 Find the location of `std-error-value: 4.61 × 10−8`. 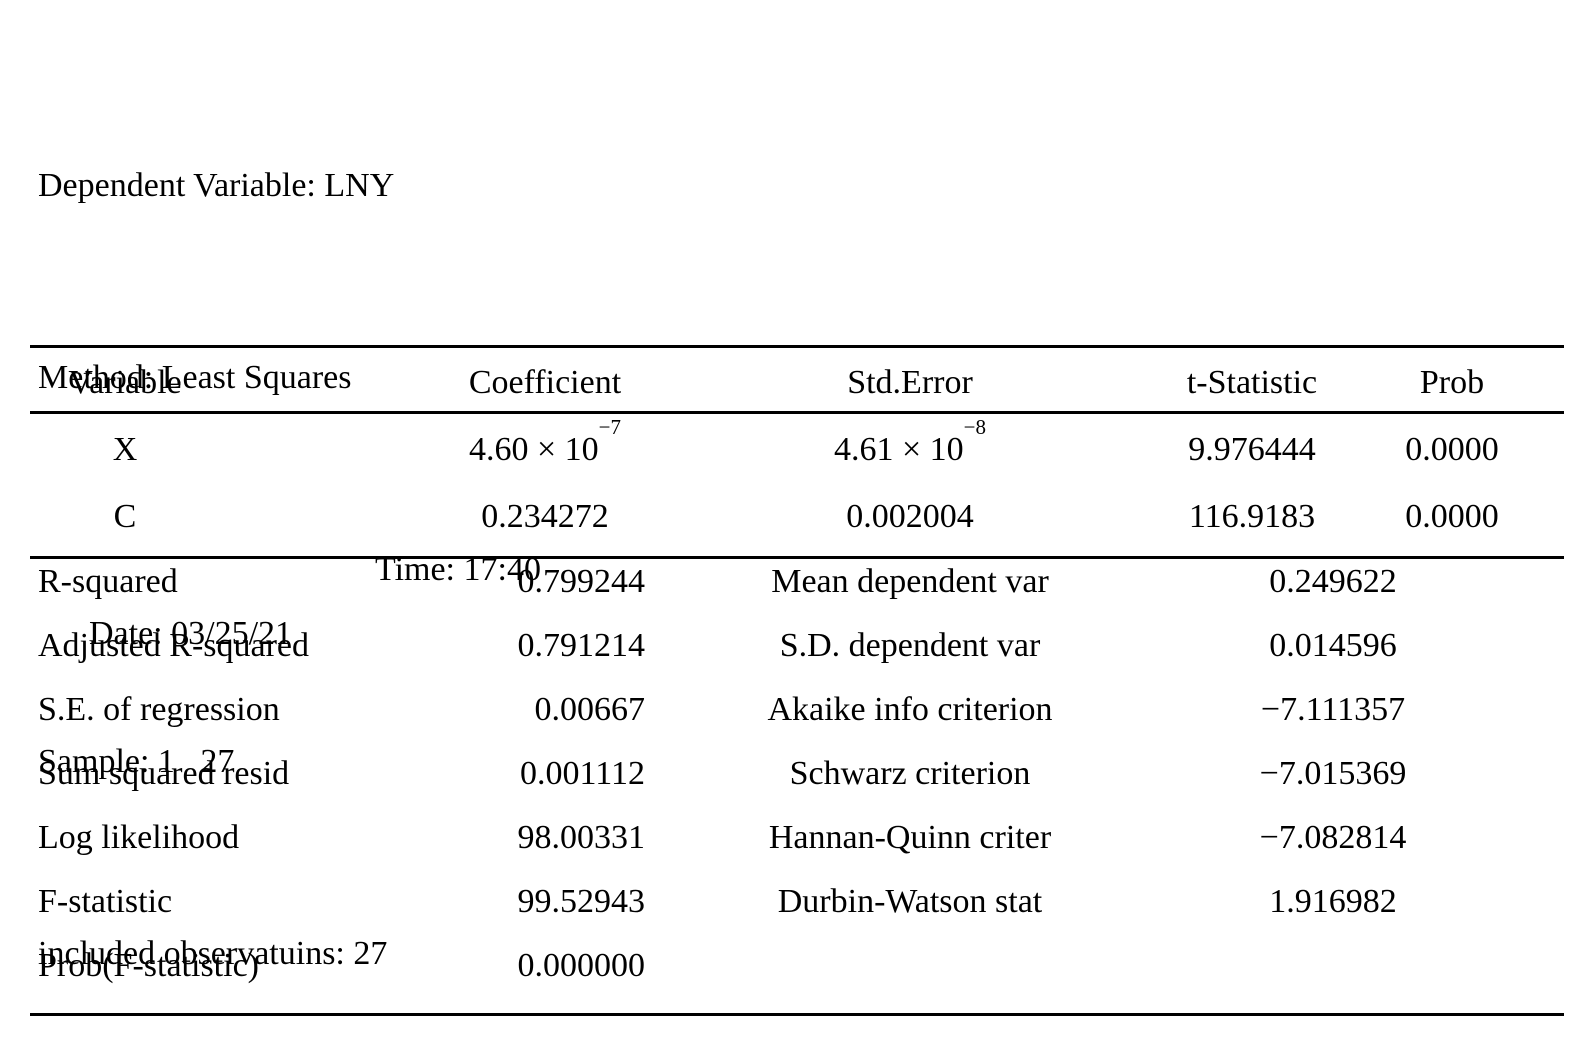

std-error-value: 4.61 × 10−8 is located at coordinates (910, 448).